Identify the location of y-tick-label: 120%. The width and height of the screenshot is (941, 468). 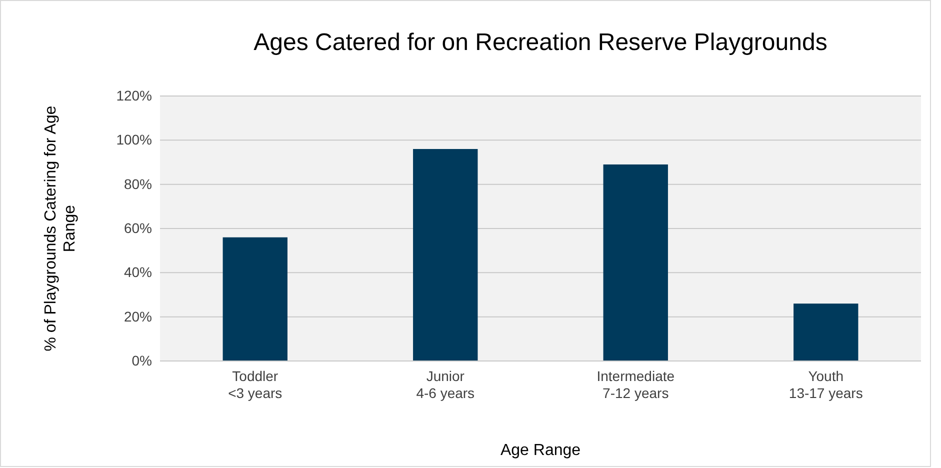
(134, 95).